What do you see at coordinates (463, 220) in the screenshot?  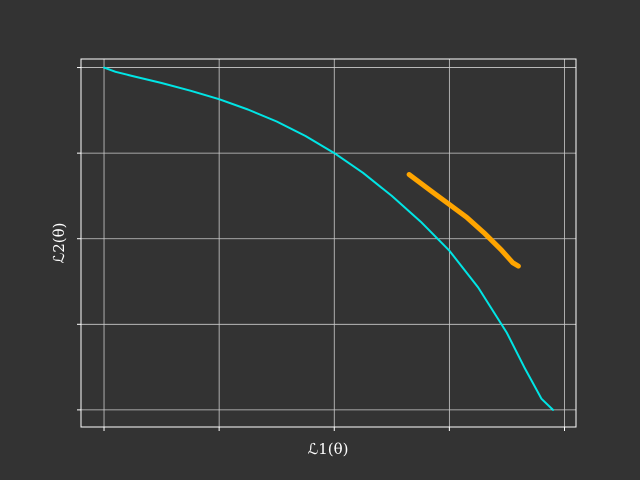 I see `series-line-orange` at bounding box center [463, 220].